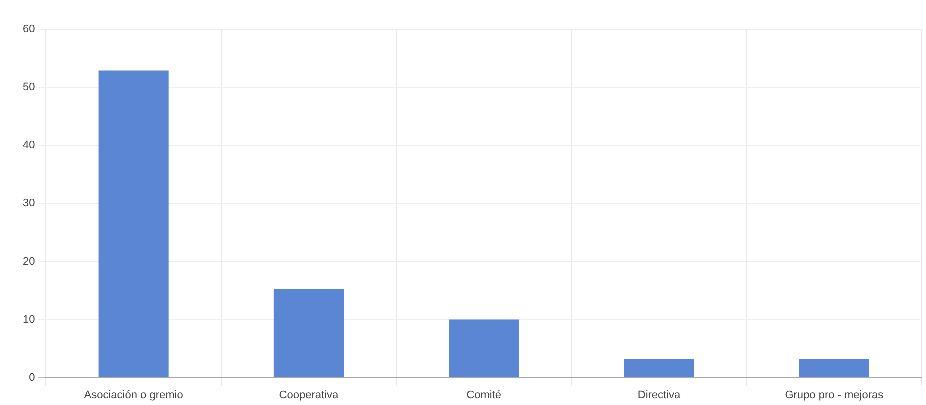  Describe the element at coordinates (29, 204) in the screenshot. I see `y-tick-label: 30` at that location.